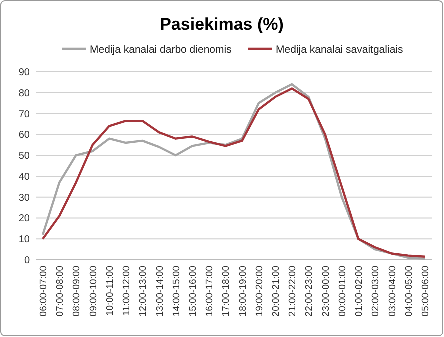  What do you see at coordinates (24, 73) in the screenshot?
I see `y-tick-label: 90` at bounding box center [24, 73].